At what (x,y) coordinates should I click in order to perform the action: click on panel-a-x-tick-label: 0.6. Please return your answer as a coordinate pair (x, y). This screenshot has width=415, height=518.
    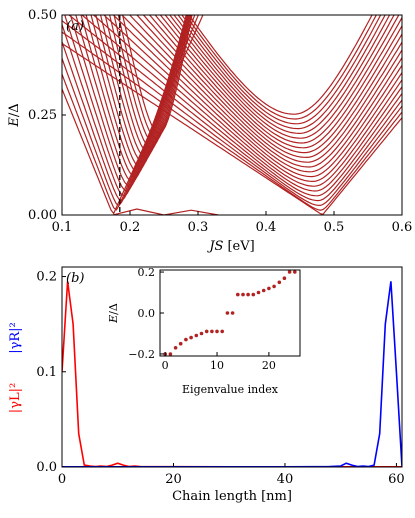
    Looking at the image, I should click on (402, 227).